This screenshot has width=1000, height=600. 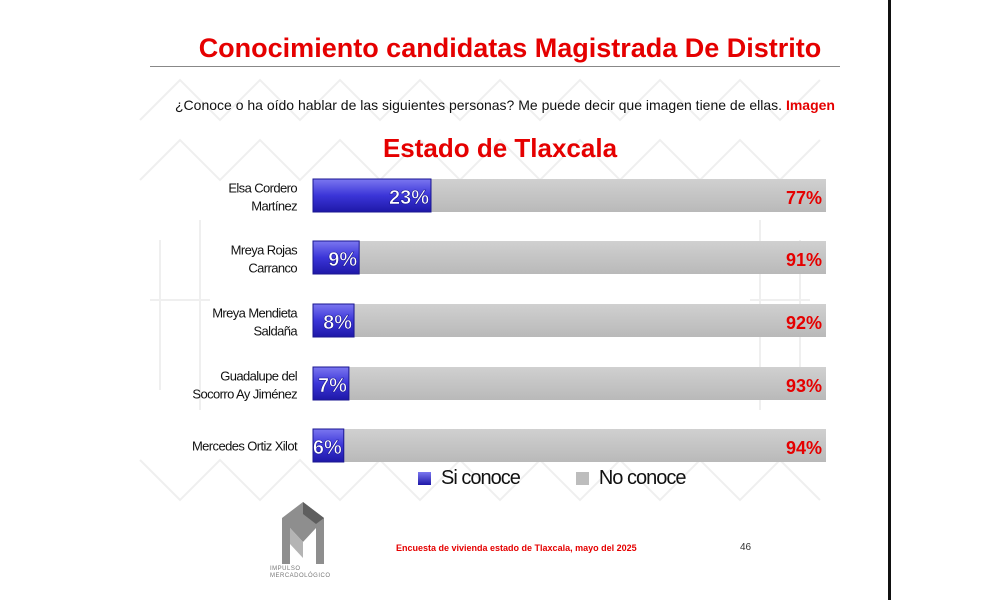 What do you see at coordinates (275, 331) in the screenshot?
I see `category-label: Saldaña` at bounding box center [275, 331].